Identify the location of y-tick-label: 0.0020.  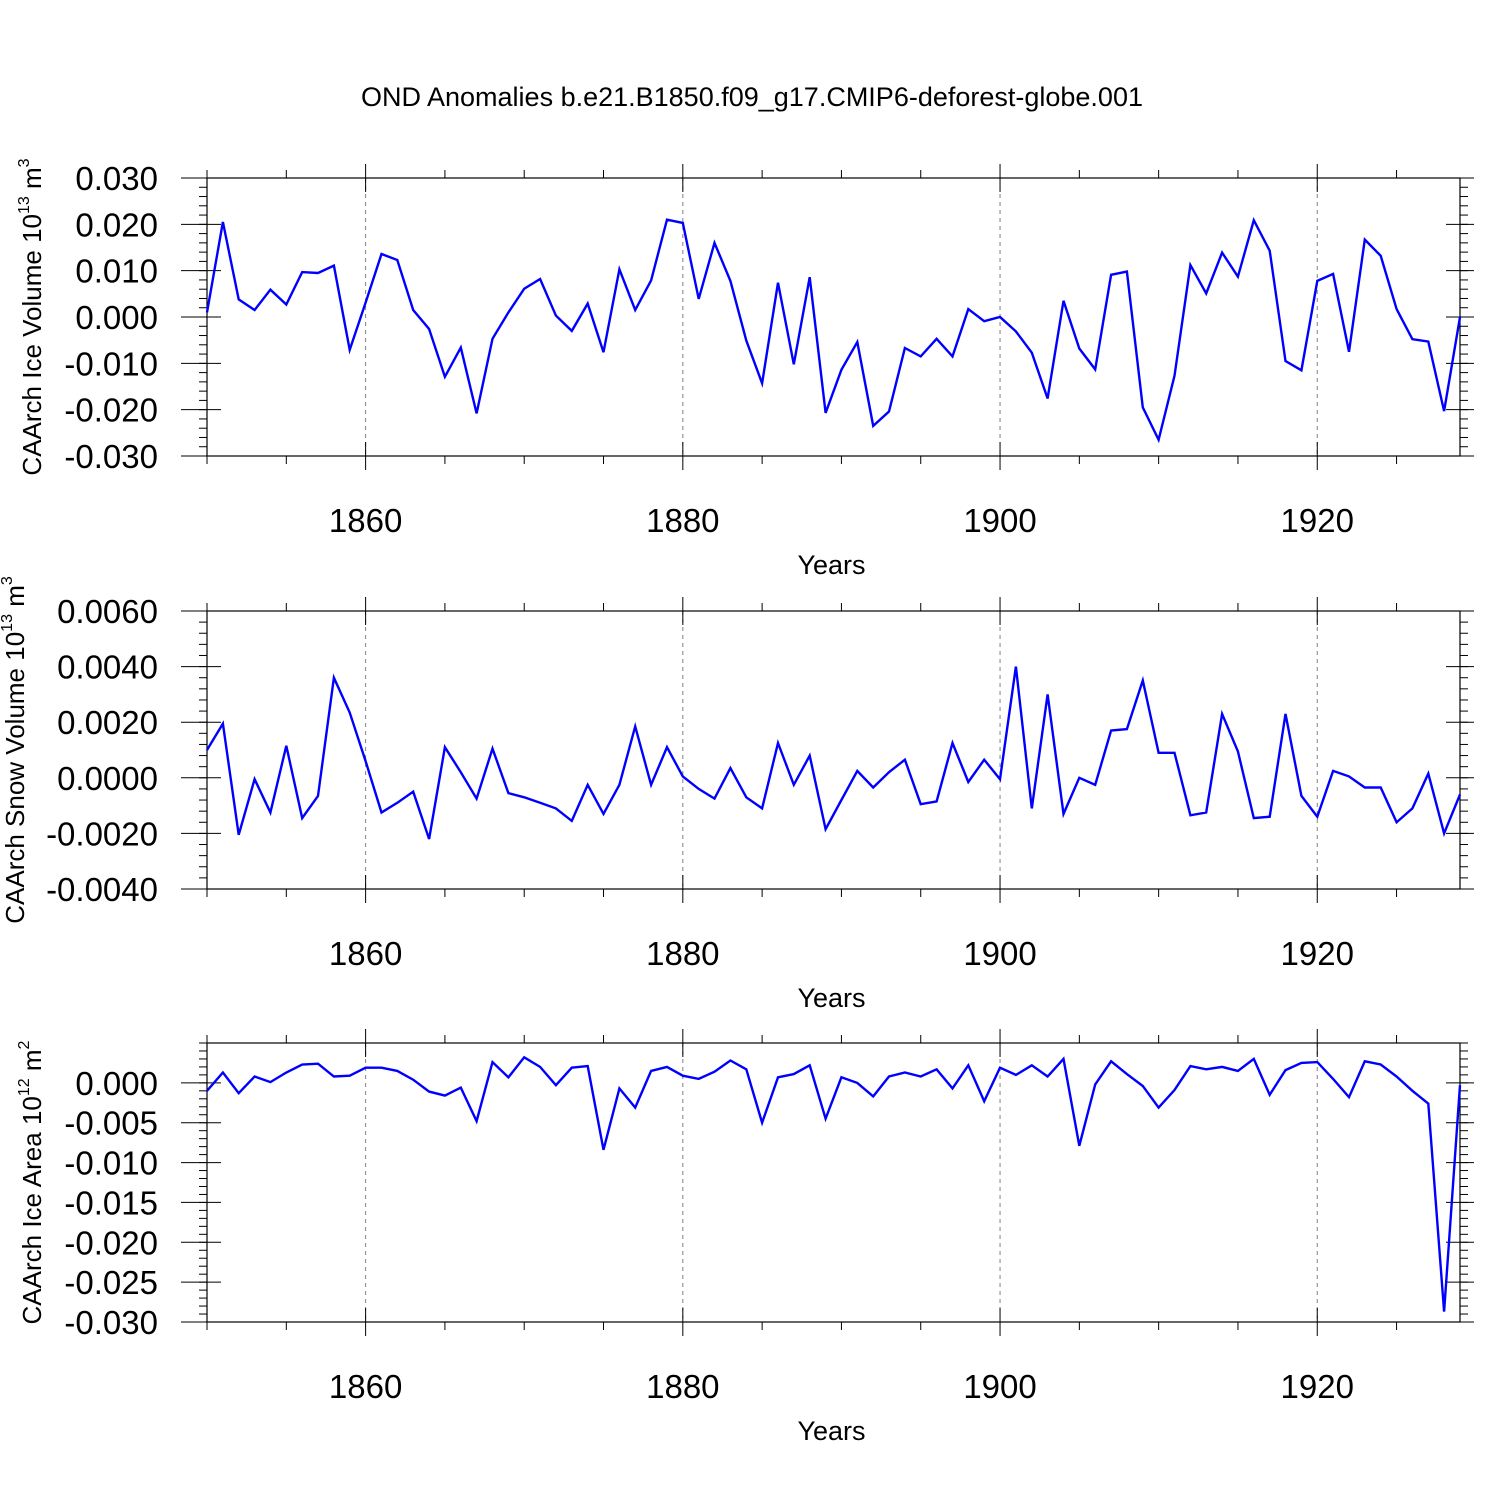
(107, 722).